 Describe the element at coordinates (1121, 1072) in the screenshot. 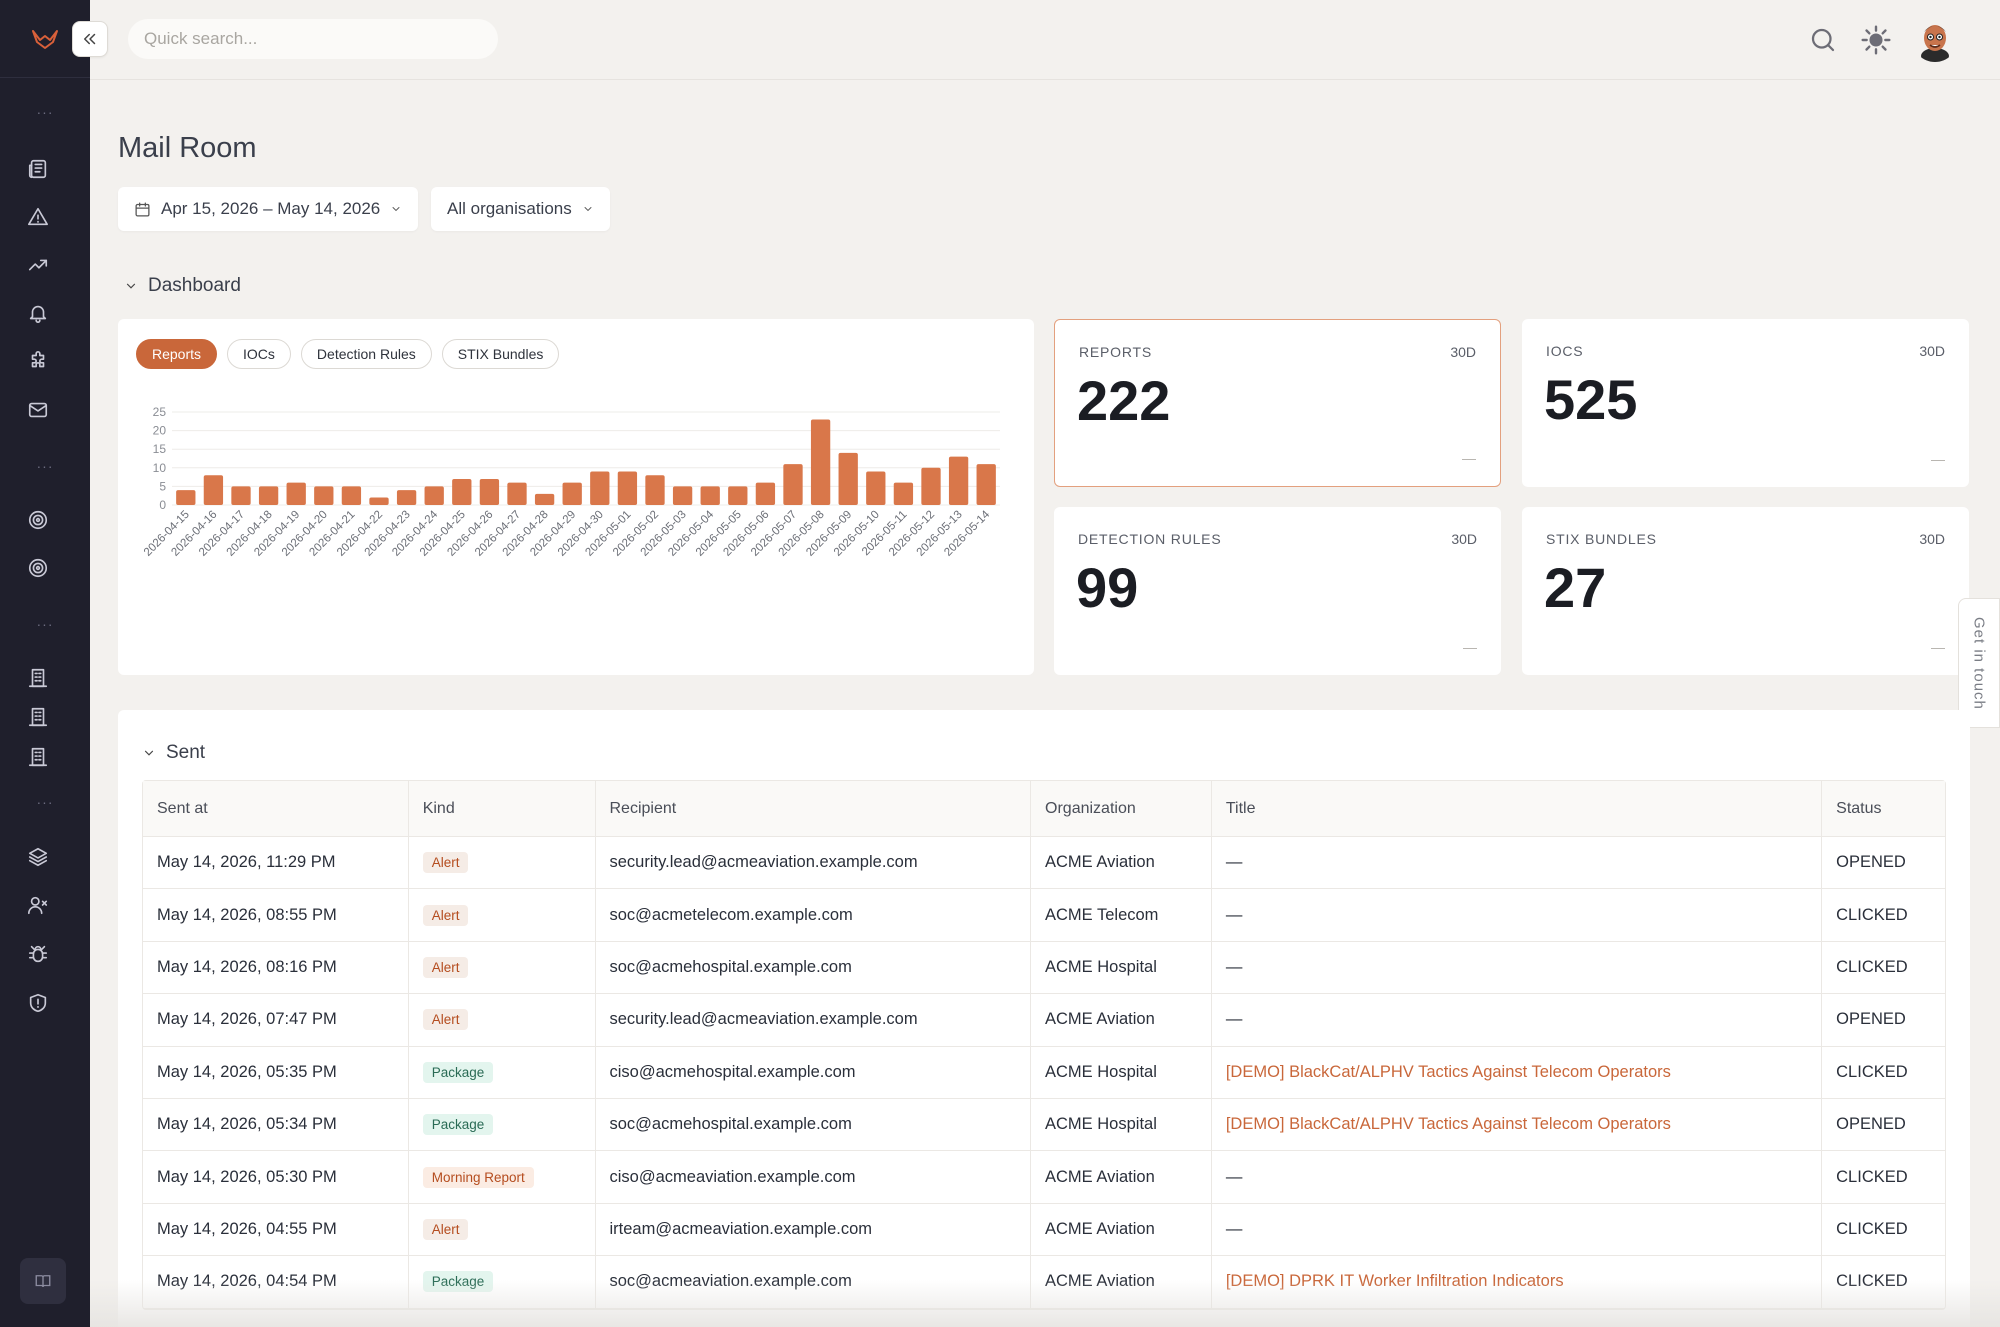

I see `cell-organization: ACME Hospital` at that location.